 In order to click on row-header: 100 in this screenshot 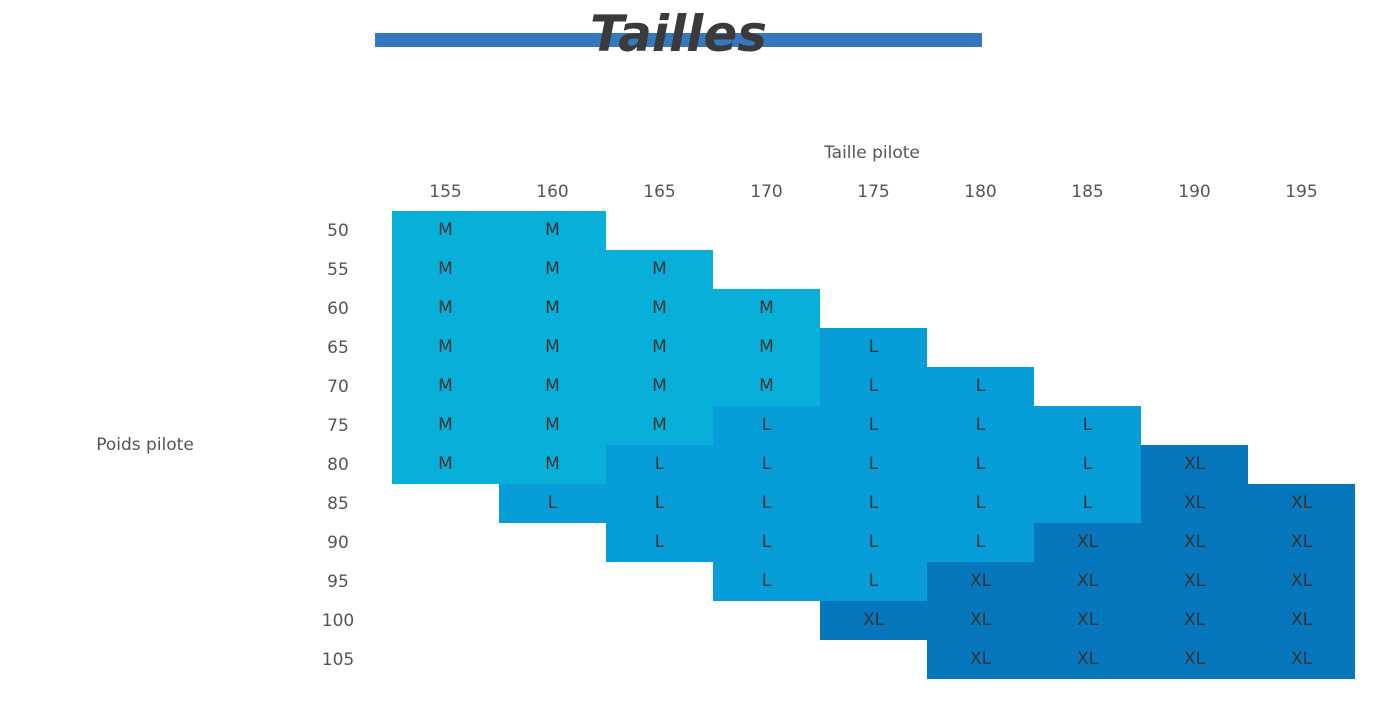, I will do `click(338, 621)`.